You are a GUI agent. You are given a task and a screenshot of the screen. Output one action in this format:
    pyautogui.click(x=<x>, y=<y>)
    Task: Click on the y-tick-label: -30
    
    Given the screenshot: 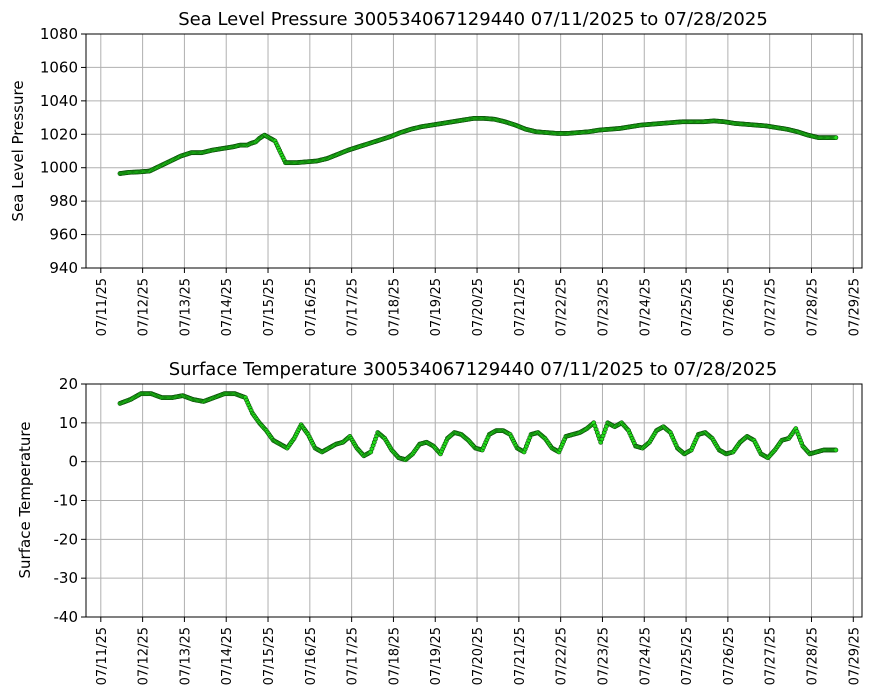 What is the action you would take?
    pyautogui.click(x=66, y=578)
    